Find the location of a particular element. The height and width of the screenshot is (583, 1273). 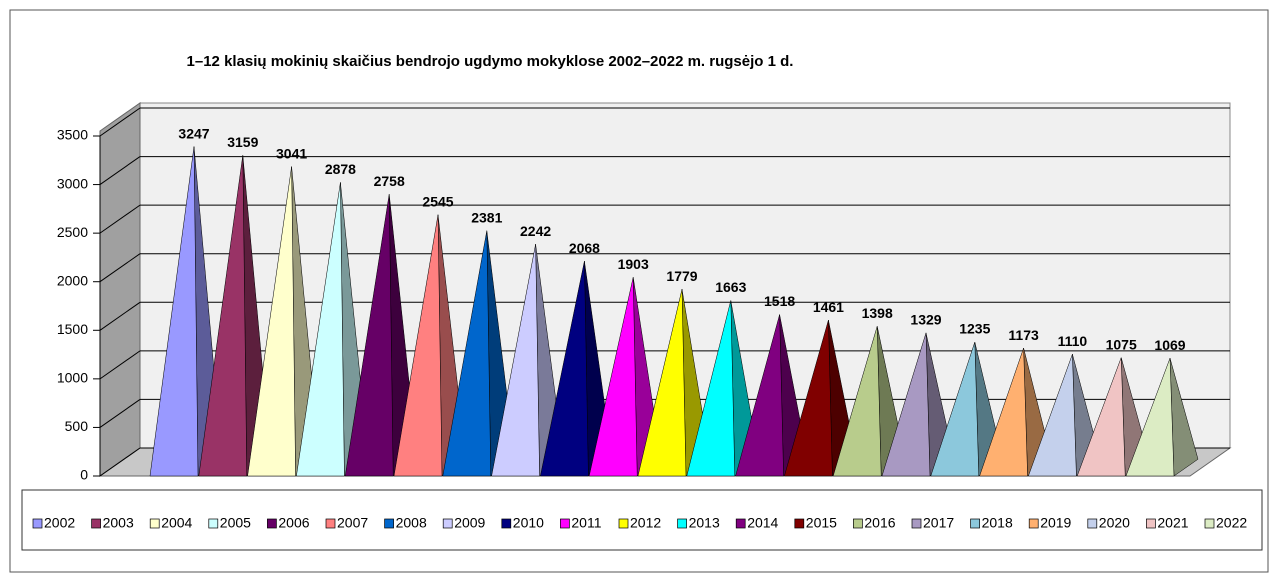

data-label: 1779 is located at coordinates (681, 276).